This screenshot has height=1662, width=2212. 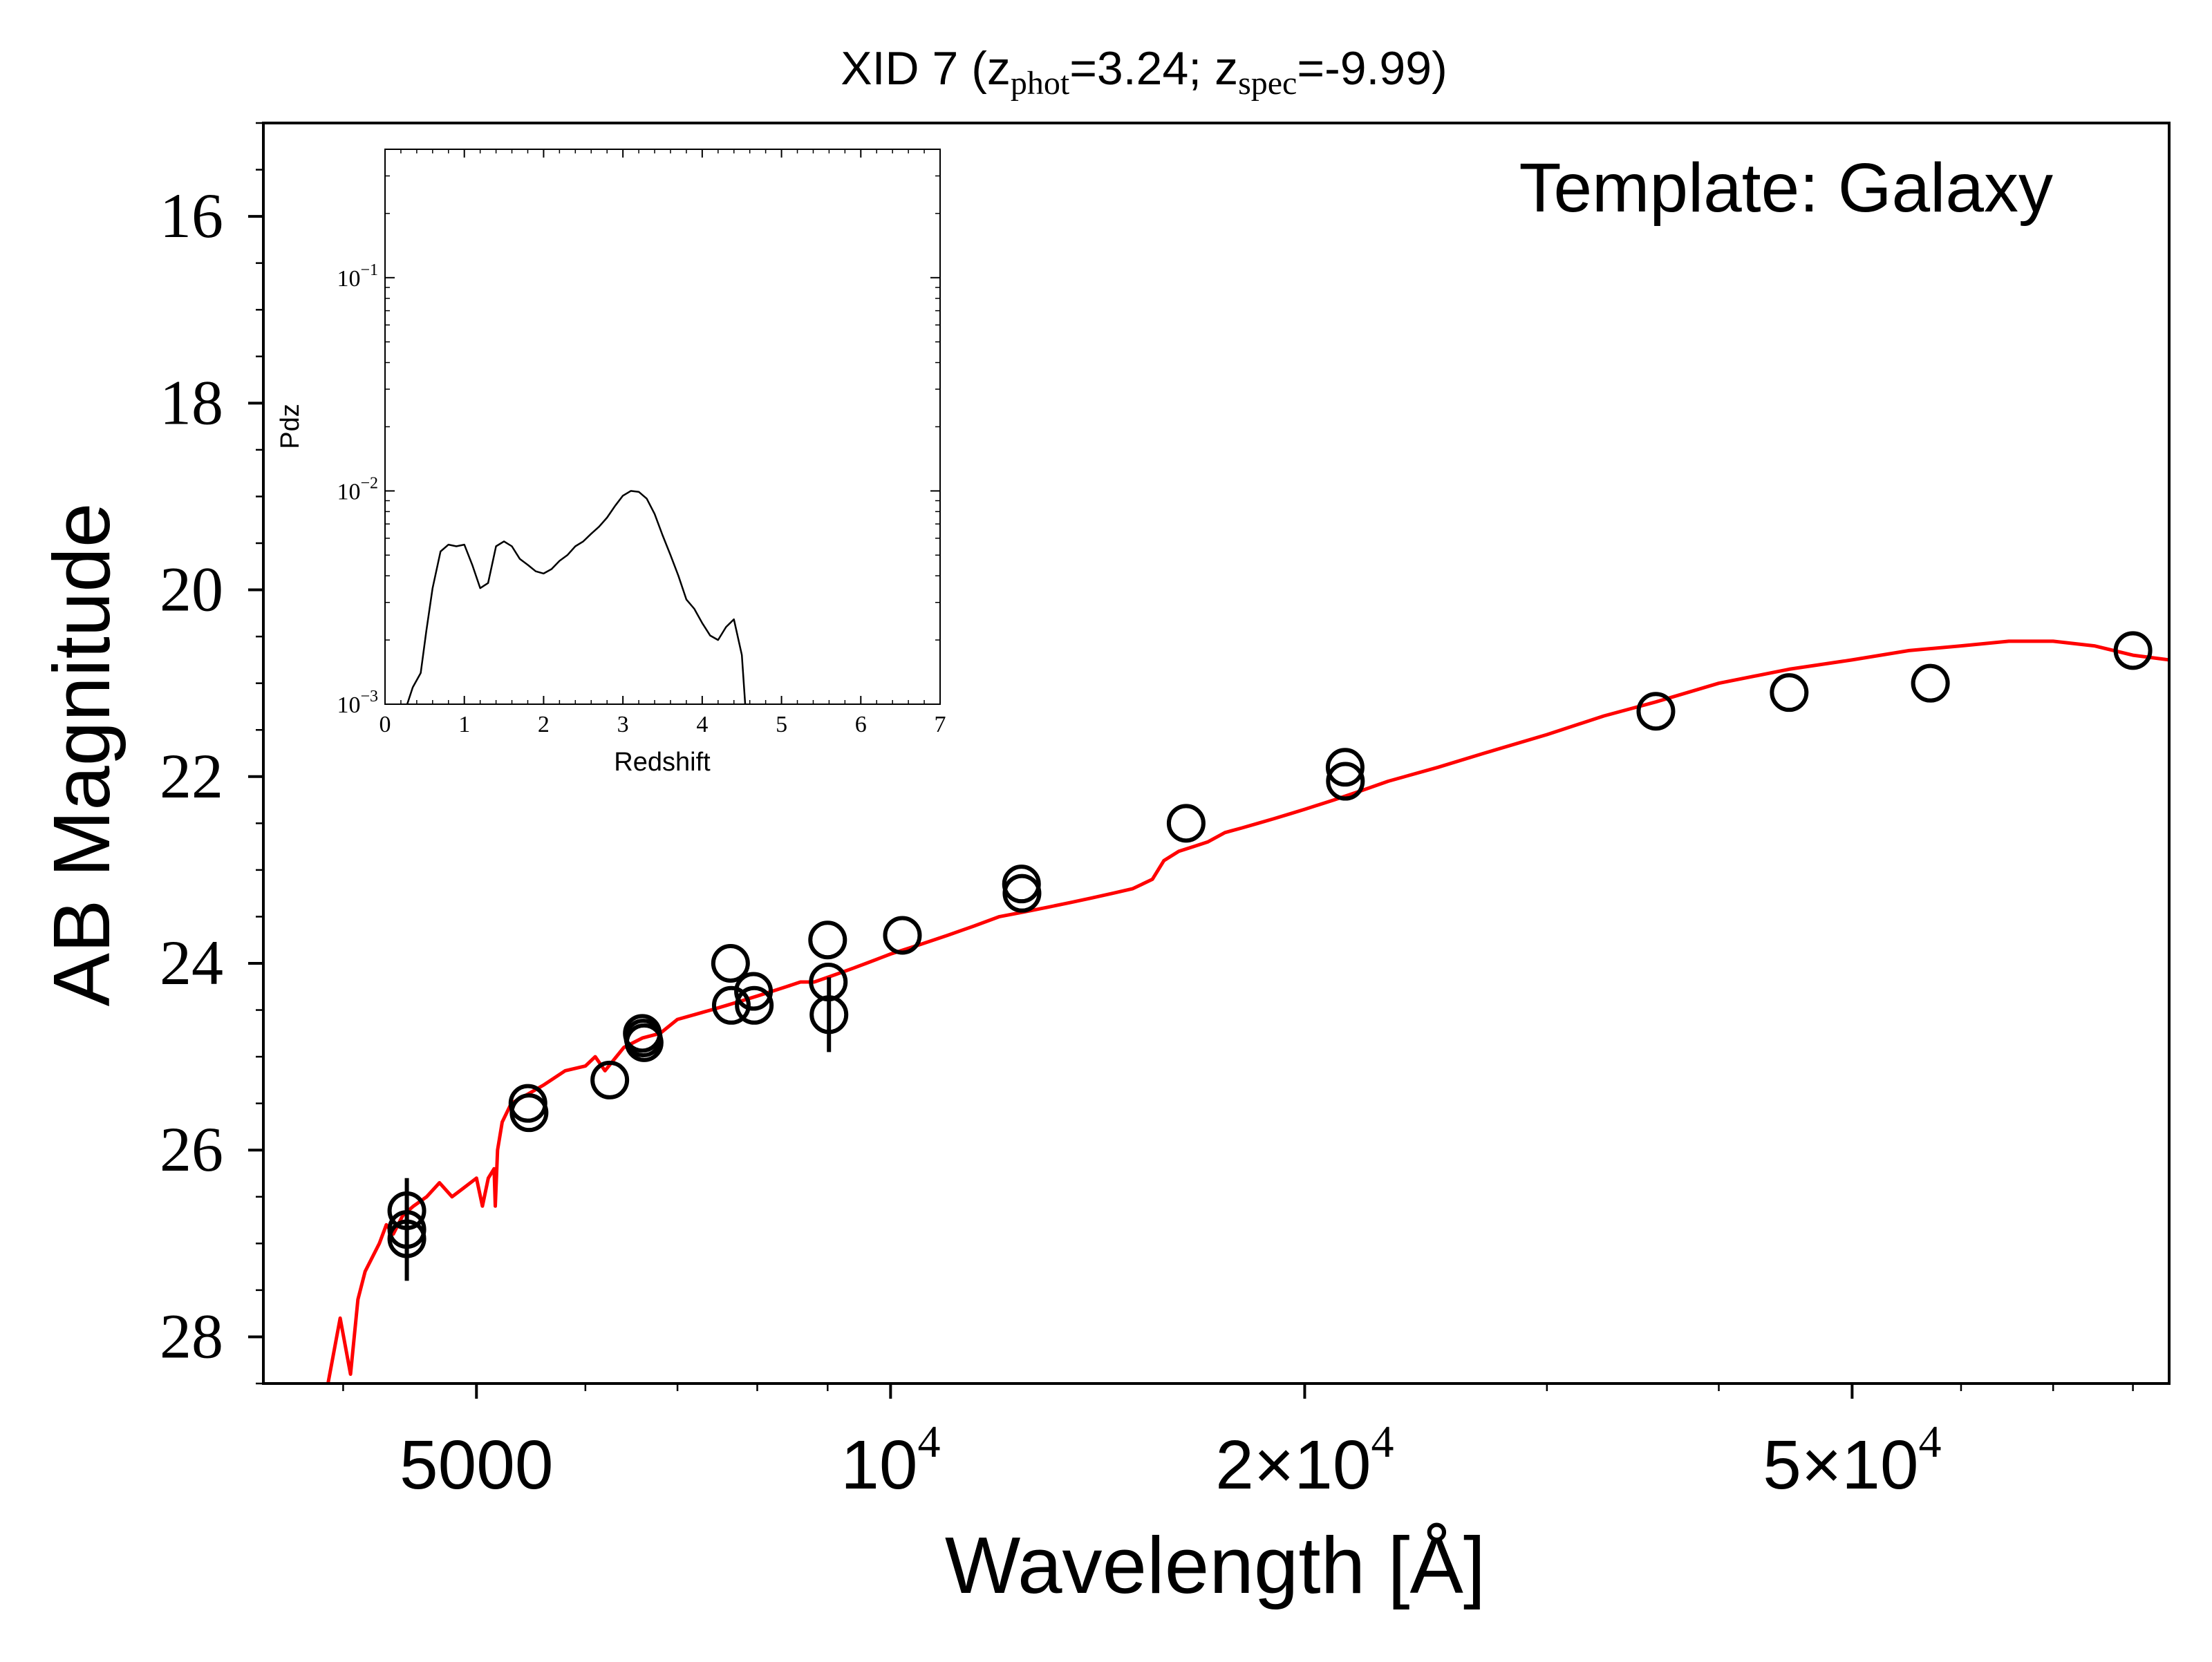 I want to click on inset-x-tick-label-7: 7, so click(x=941, y=725).